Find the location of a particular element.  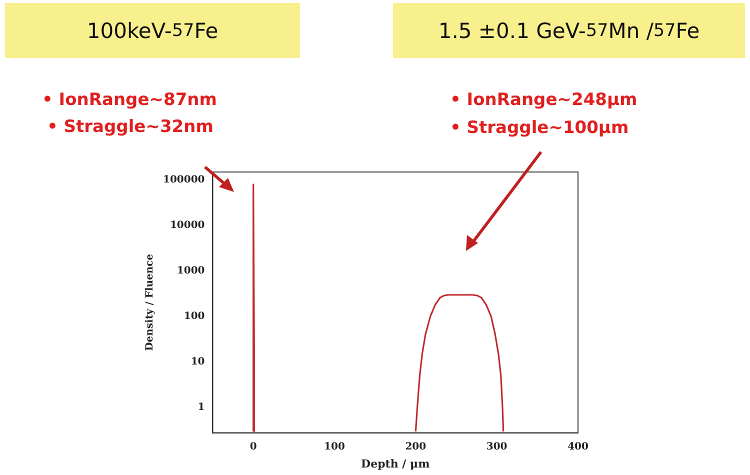

x-tick-label: 300 is located at coordinates (497, 446).